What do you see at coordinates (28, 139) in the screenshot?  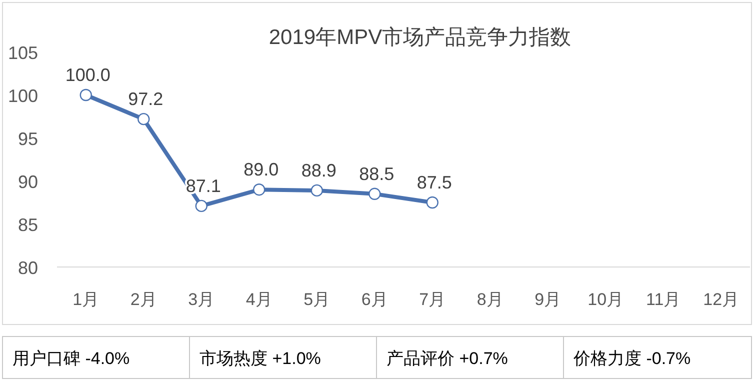 I see `y-tick-label: 95` at bounding box center [28, 139].